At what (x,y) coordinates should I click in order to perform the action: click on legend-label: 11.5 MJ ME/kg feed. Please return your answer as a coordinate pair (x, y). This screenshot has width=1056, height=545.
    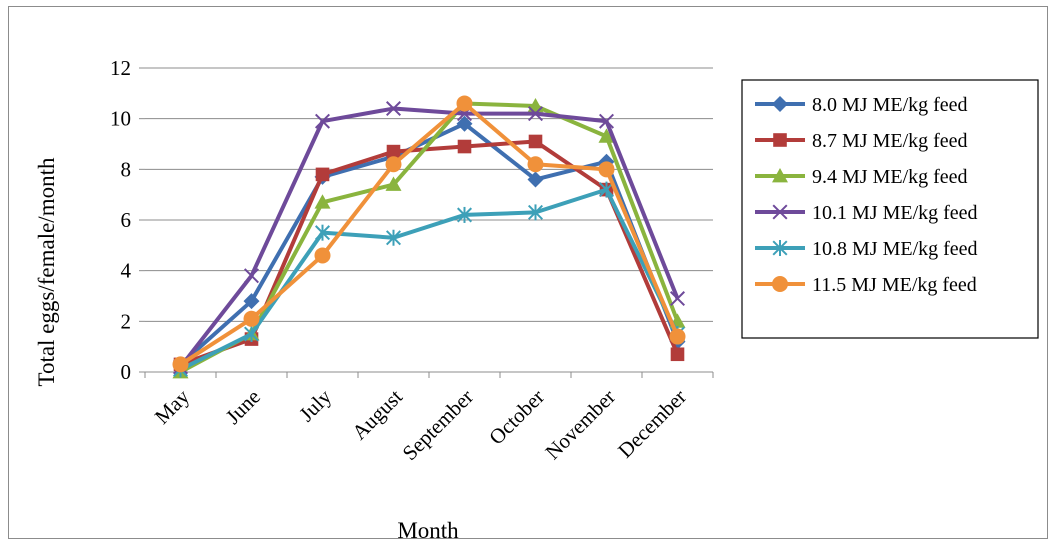
    Looking at the image, I should click on (894, 285).